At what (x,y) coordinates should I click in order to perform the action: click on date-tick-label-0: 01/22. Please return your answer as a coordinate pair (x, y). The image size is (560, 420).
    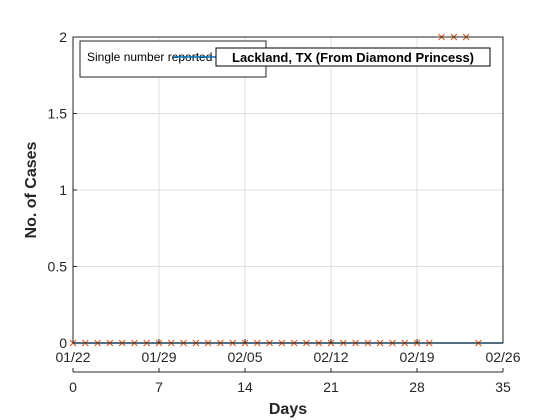
    Looking at the image, I should click on (72, 357).